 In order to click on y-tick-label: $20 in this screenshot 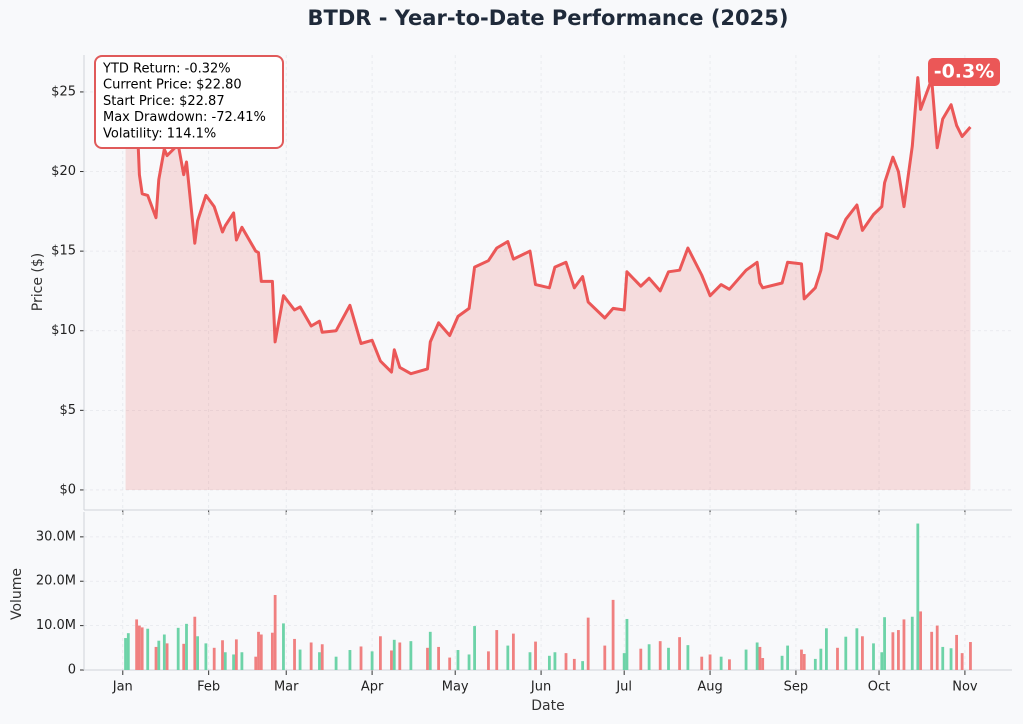, I will do `click(63, 171)`.